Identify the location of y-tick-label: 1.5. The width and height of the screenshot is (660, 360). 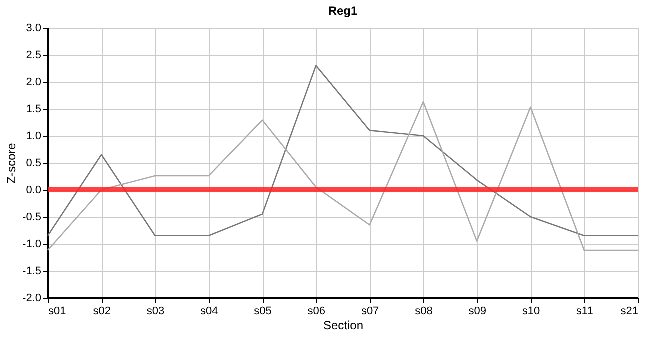
(34, 110).